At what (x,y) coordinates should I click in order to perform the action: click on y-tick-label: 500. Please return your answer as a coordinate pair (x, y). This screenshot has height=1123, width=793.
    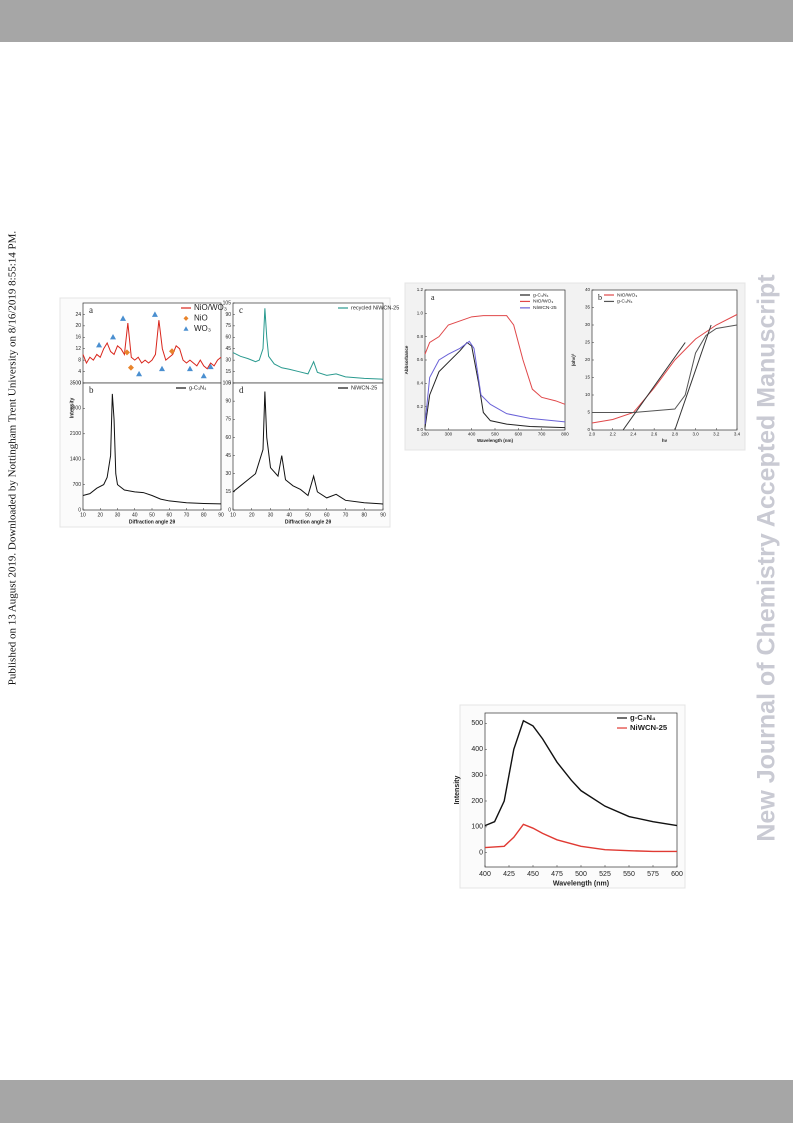
    Looking at the image, I should click on (477, 723).